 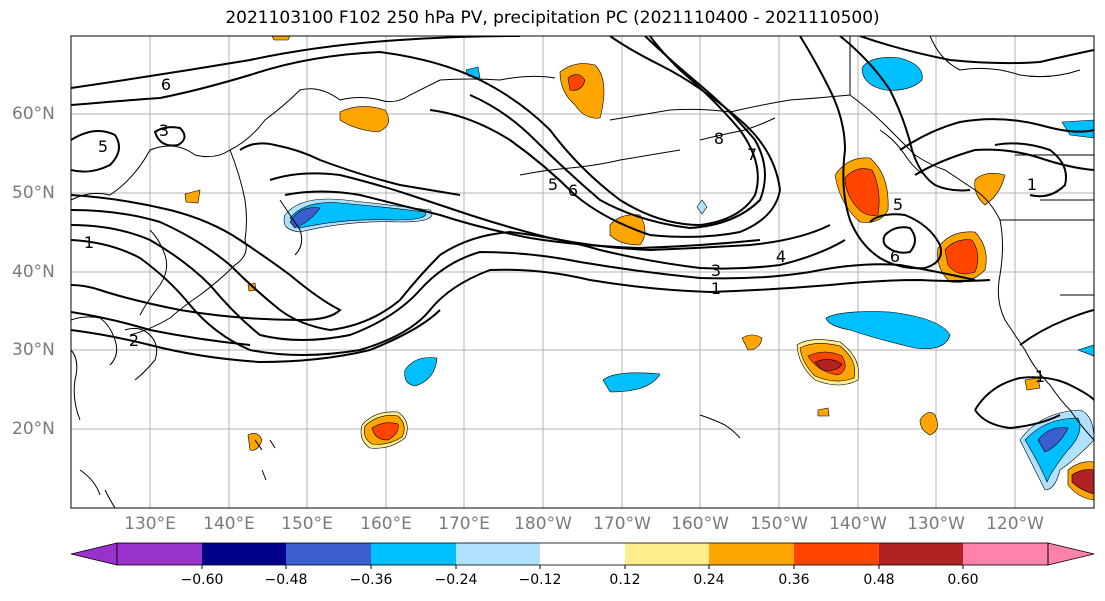 What do you see at coordinates (33, 350) in the screenshot?
I see `lat-label: 30°N` at bounding box center [33, 350].